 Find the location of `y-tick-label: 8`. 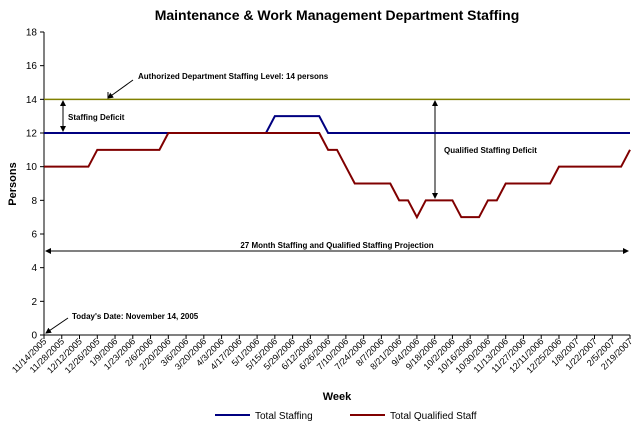

y-tick-label: 8 is located at coordinates (34, 201).